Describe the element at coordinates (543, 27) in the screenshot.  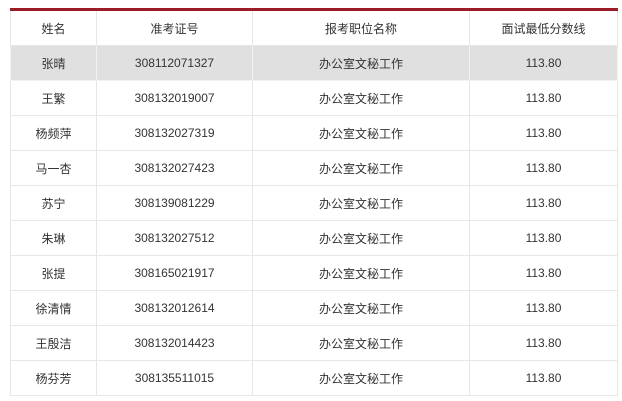
I see `column-header-score: 面试最低分数线` at that location.